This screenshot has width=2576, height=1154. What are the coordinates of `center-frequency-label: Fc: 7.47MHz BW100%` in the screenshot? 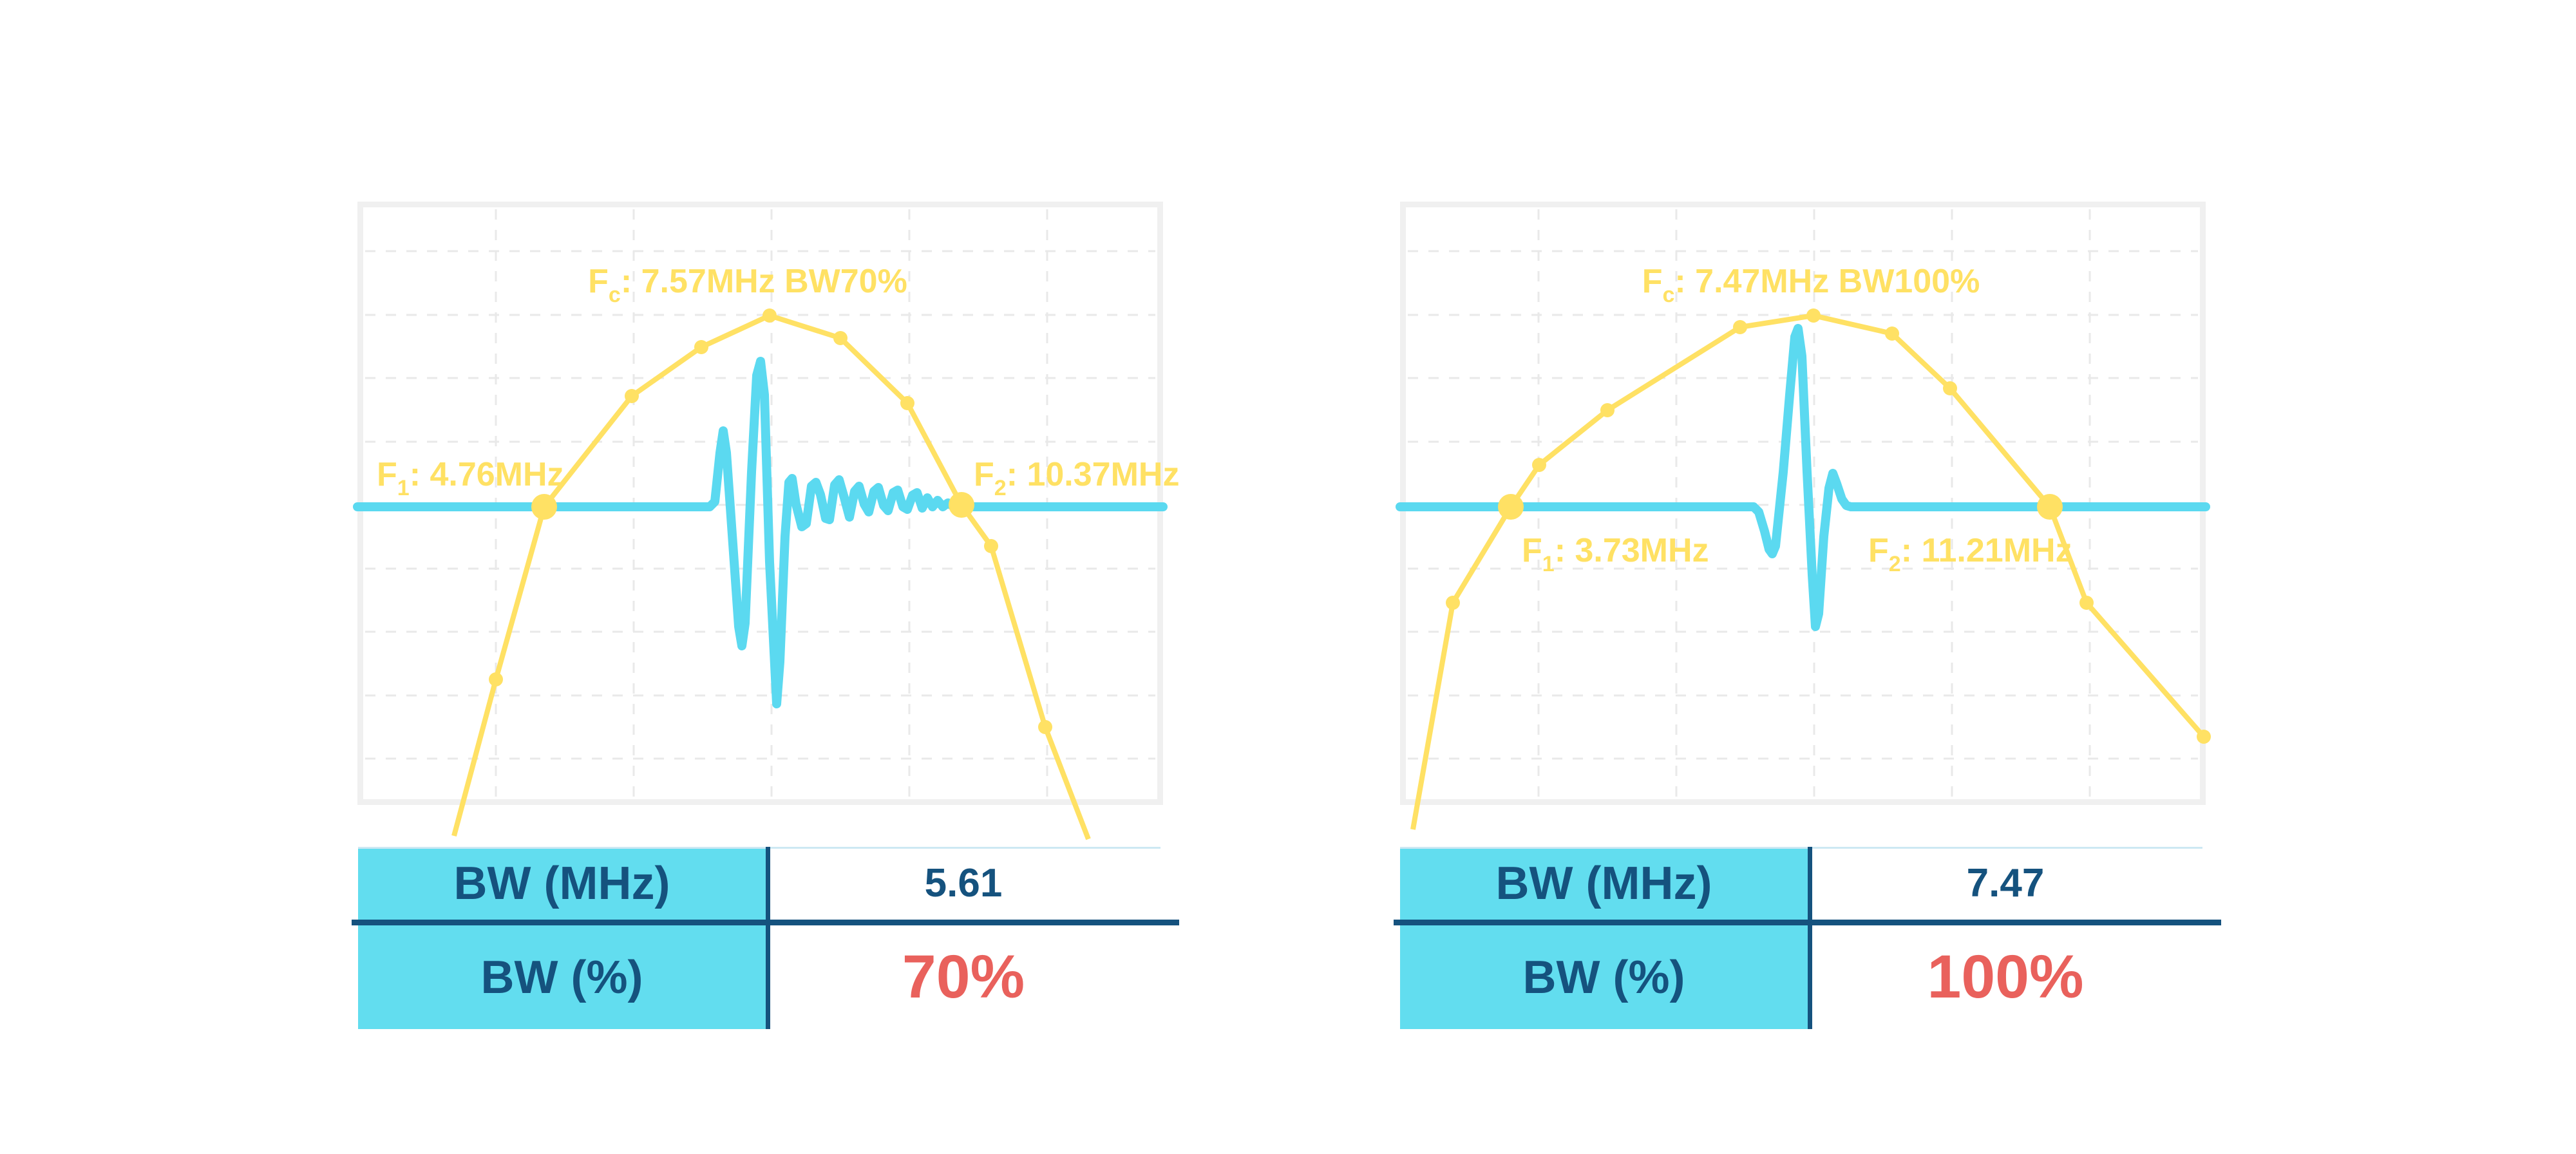 It's located at (1811, 284).